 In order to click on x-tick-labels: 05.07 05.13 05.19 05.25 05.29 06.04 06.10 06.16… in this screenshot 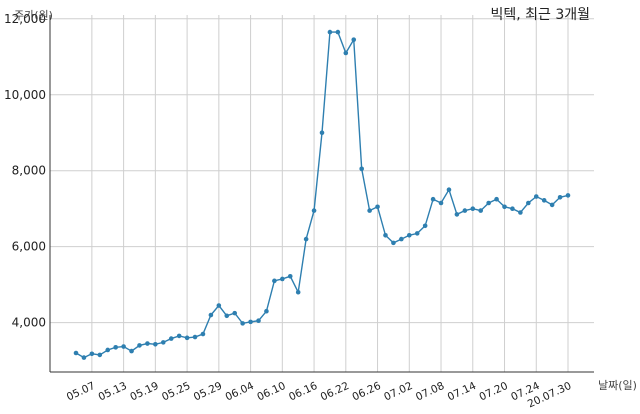, I will do `click(319, 395)`.